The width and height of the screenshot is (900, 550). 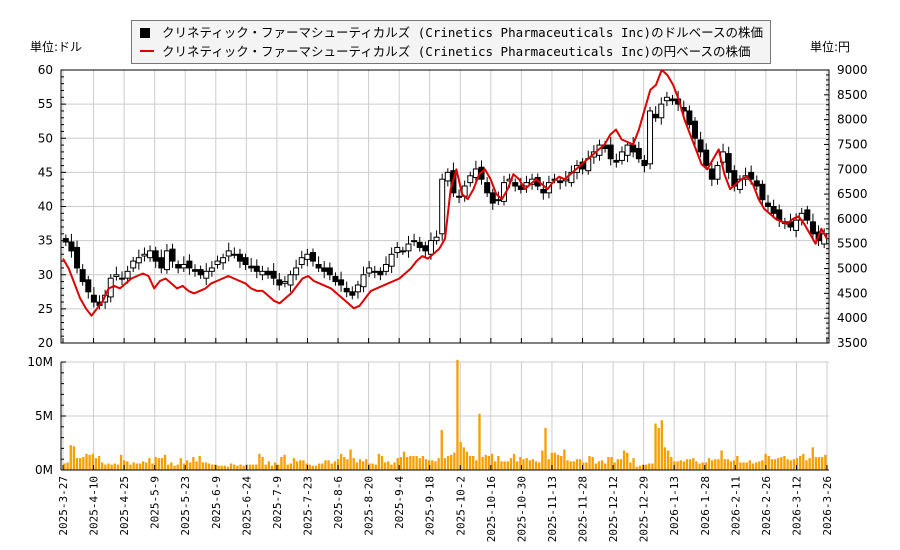 What do you see at coordinates (583, 509) in the screenshot?
I see `x-axis-date-label: 2025-11-28` at bounding box center [583, 509].